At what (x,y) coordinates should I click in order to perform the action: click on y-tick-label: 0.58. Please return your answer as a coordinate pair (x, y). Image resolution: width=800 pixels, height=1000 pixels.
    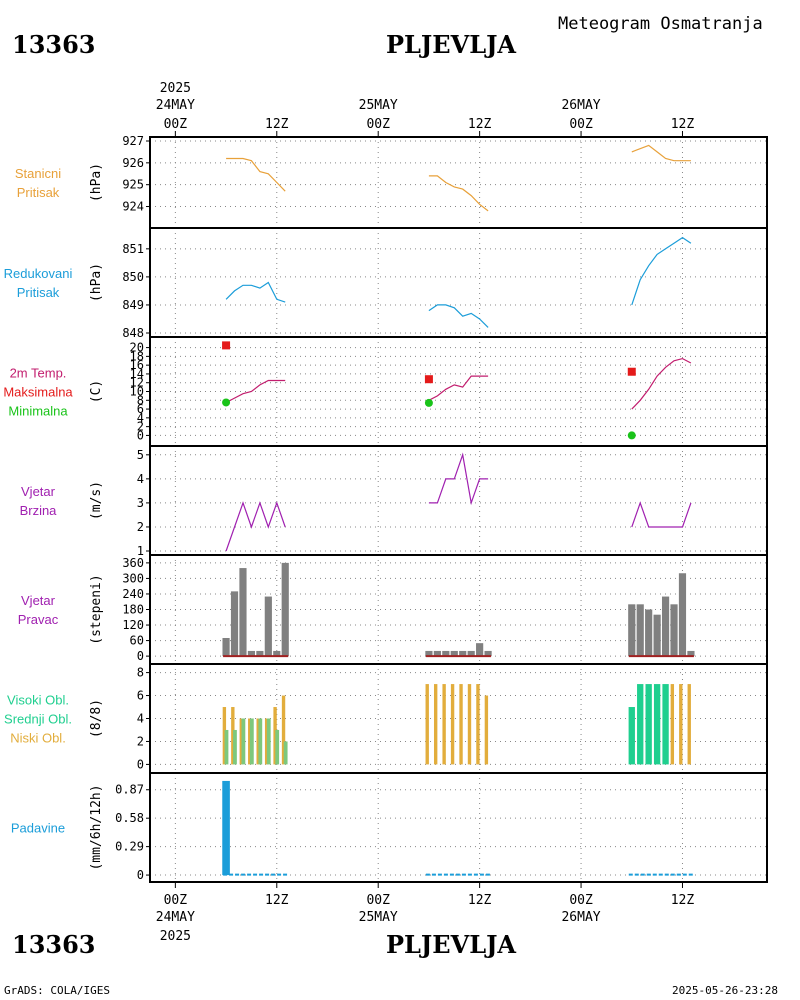
    Looking at the image, I should click on (129, 818).